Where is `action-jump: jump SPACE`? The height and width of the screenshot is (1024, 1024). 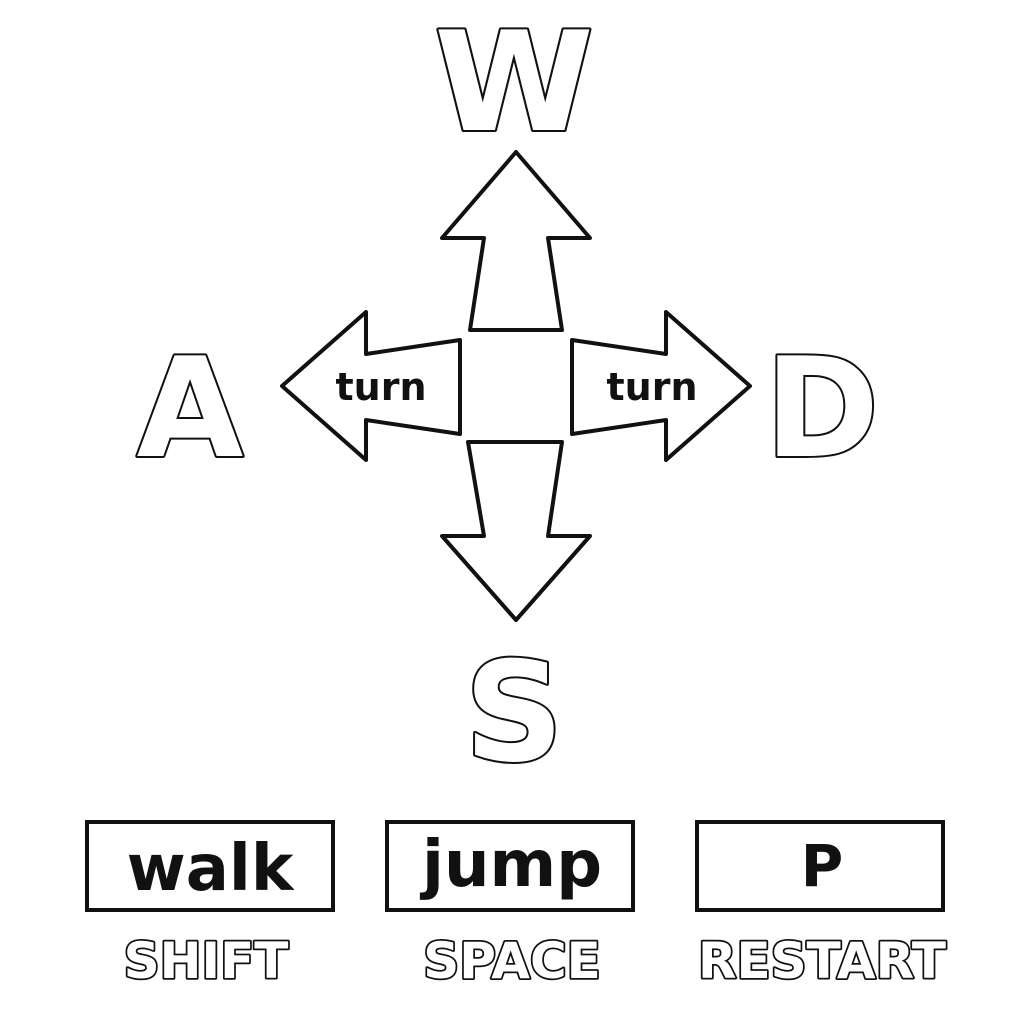
action-jump: jump SPACE is located at coordinates (510, 906).